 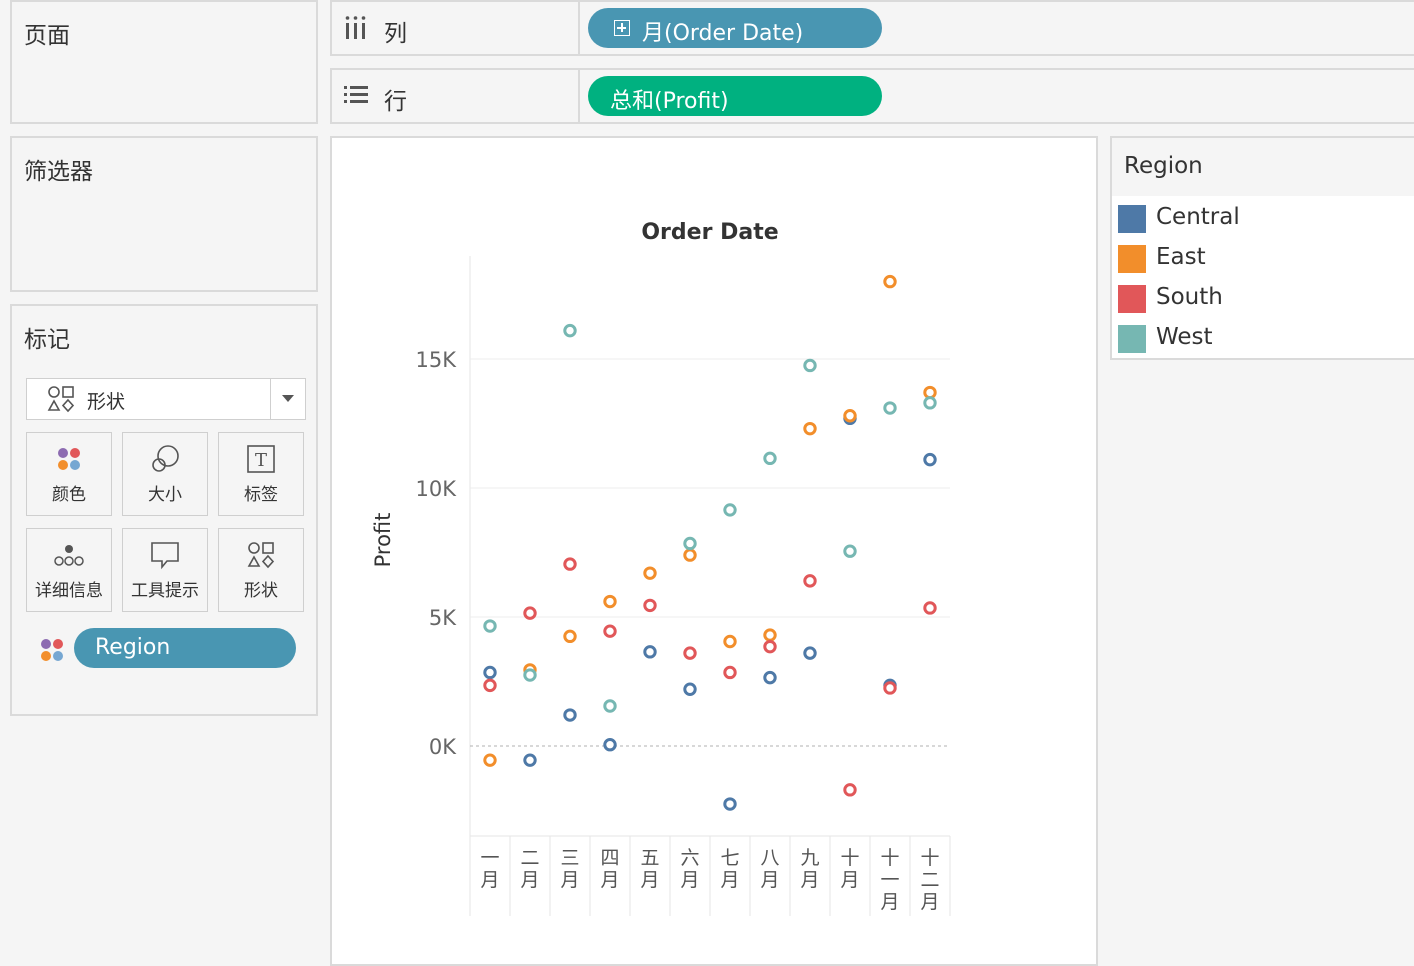 I want to click on columns-shelf: 列 月(Order Date), so click(x=872, y=28).